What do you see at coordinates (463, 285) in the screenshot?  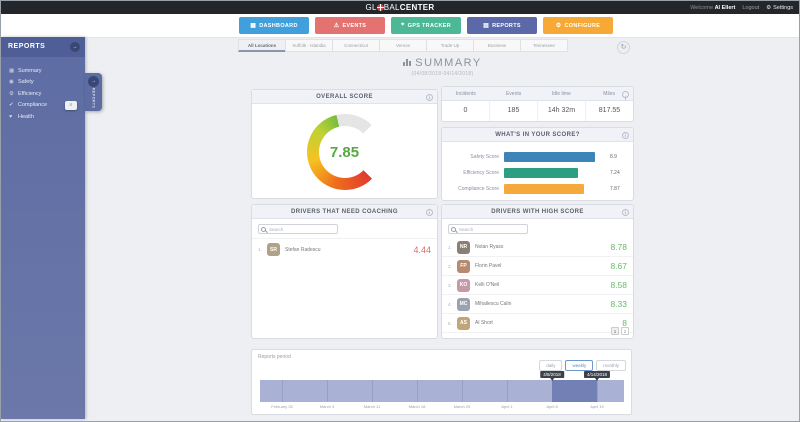 I see `driver-avatar: KO` at bounding box center [463, 285].